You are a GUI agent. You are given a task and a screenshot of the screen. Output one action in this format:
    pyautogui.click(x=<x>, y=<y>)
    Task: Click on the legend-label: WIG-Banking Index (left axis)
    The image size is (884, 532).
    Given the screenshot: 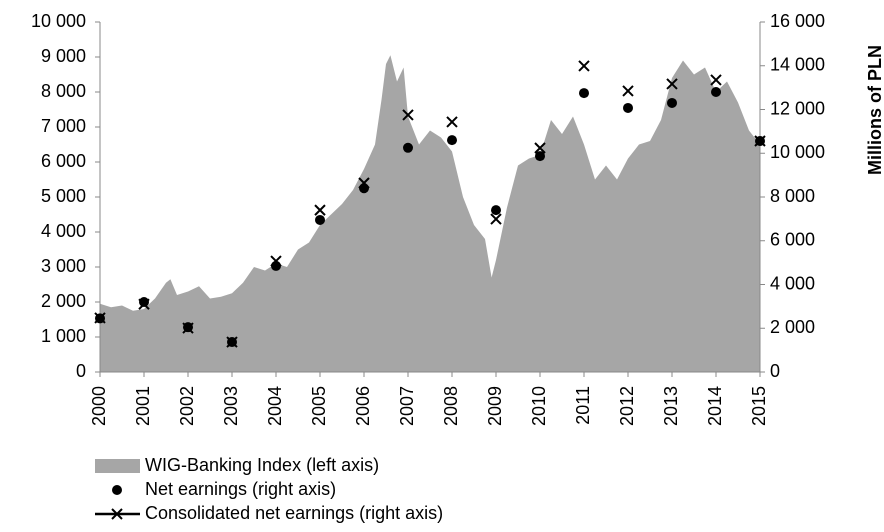 What is the action you would take?
    pyautogui.click(x=262, y=465)
    